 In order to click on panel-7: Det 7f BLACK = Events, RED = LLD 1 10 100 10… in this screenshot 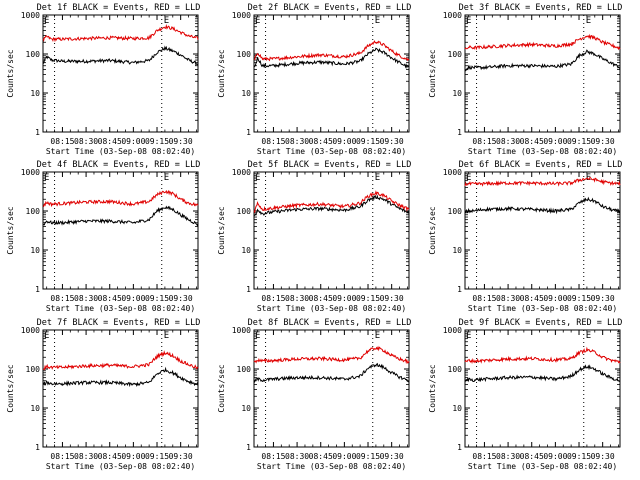, I will do `click(103, 394)`.